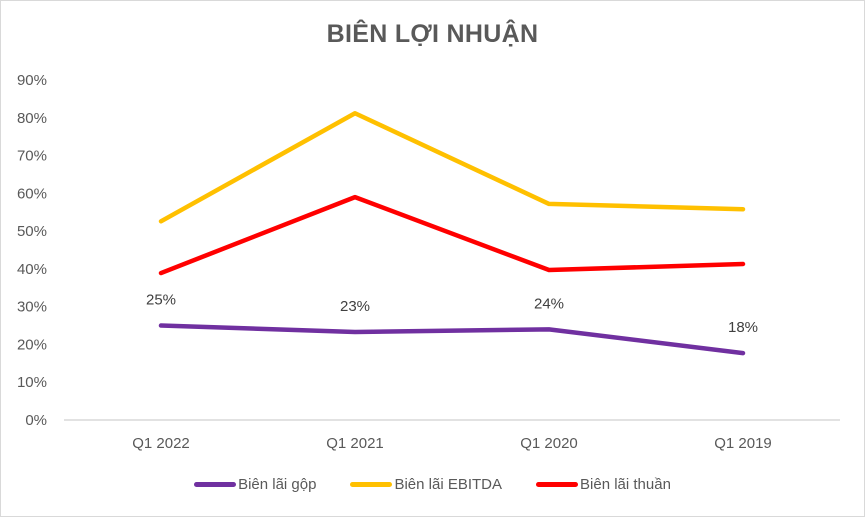  Describe the element at coordinates (743, 327) in the screenshot. I see `data-label: 18%` at that location.